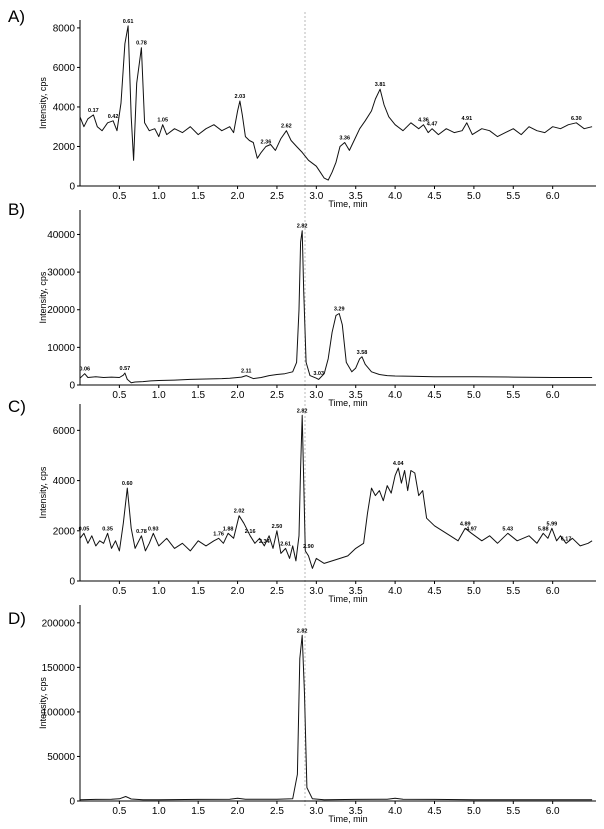 This screenshot has height=829, width=604. Describe the element at coordinates (141, 44) in the screenshot. I see `peak-label: 0.78` at that location.